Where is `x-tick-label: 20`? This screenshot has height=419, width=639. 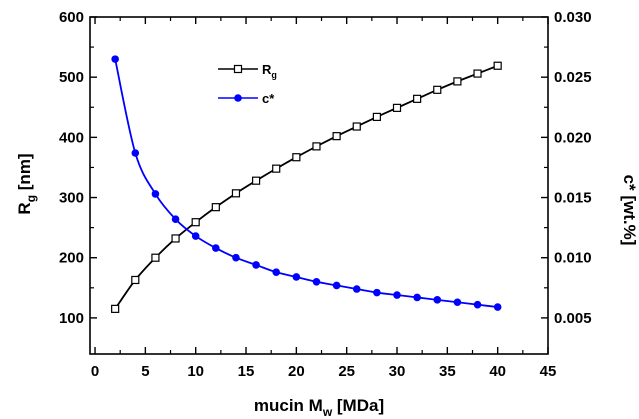 x-tick-label: 20 is located at coordinates (296, 371).